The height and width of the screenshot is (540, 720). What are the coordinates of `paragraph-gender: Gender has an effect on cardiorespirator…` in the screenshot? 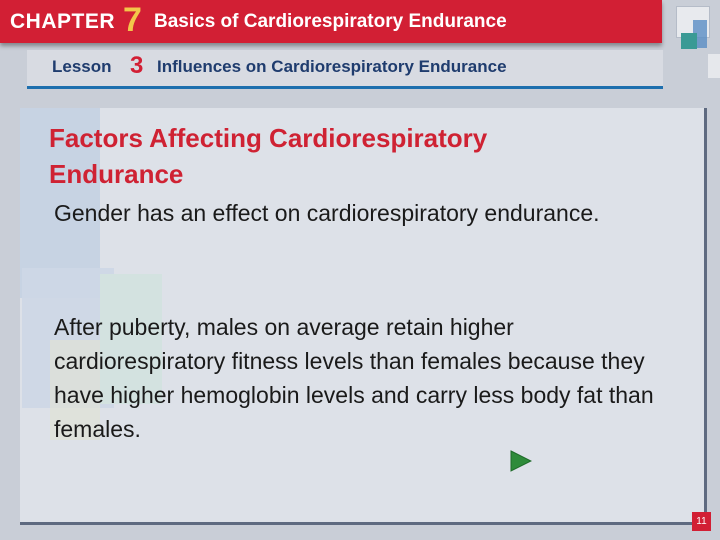 It's located at (327, 213).